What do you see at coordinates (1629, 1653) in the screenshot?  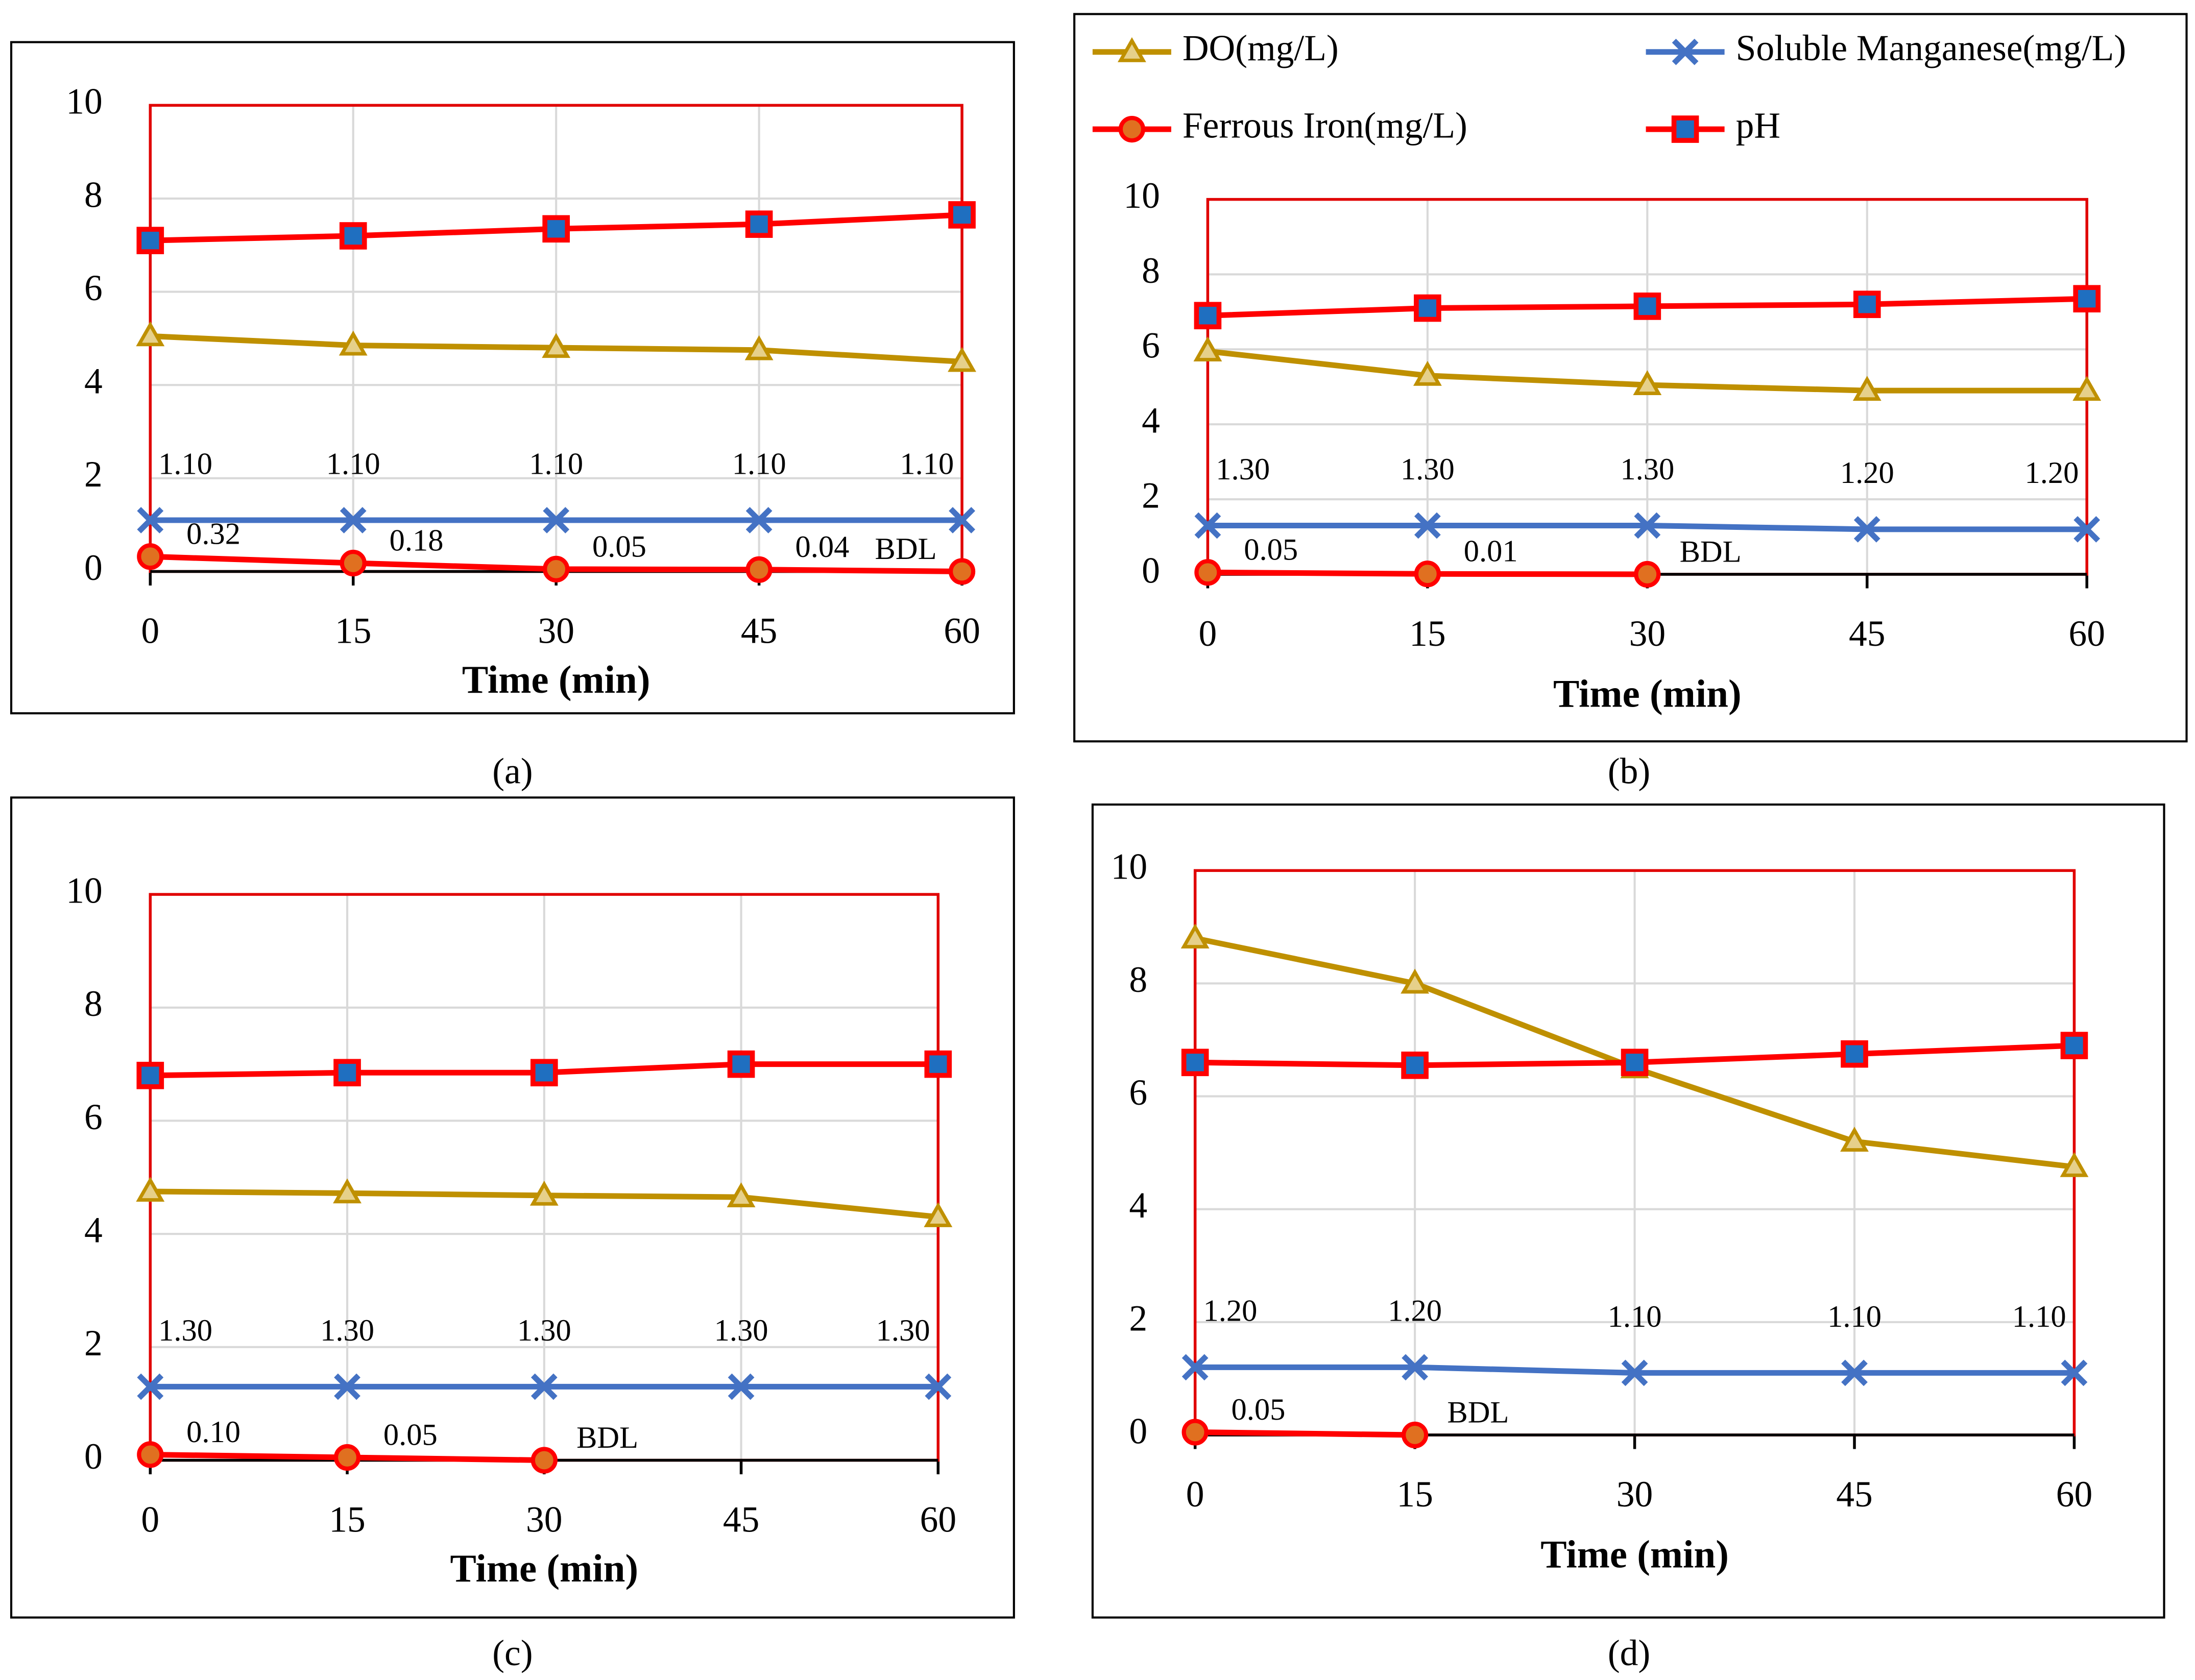 I see `panel-caption: (d)` at bounding box center [1629, 1653].